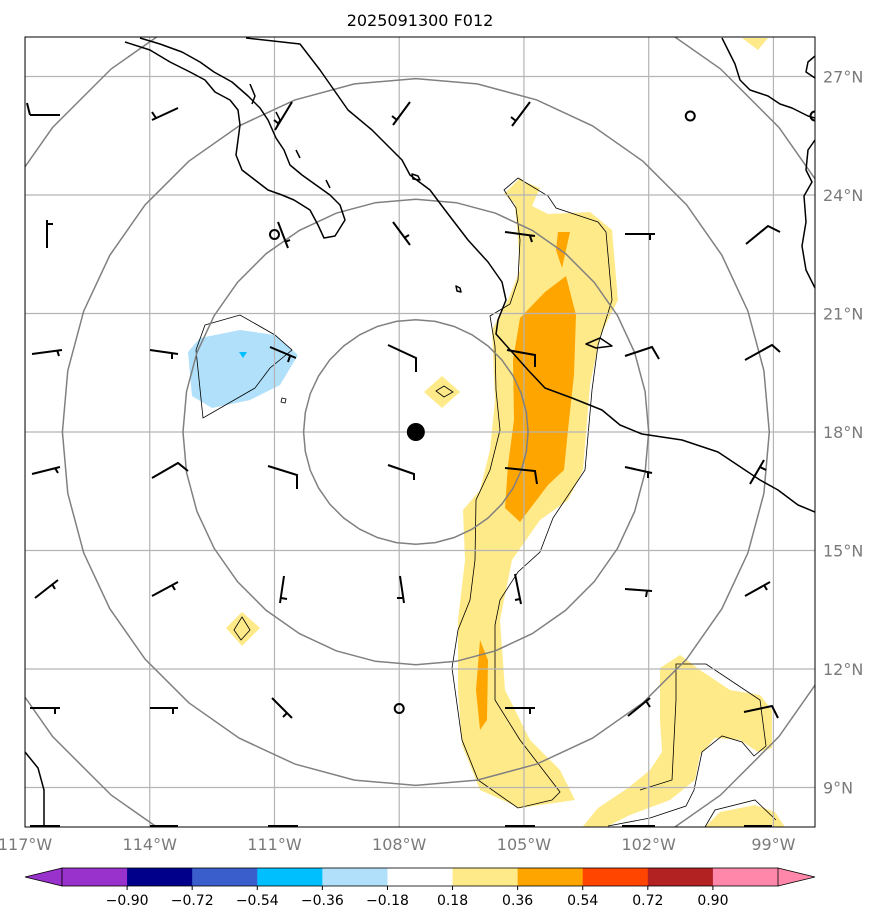  What do you see at coordinates (563, 250) in the screenshot?
I see `positive-field-orange-north-sliver` at bounding box center [563, 250].